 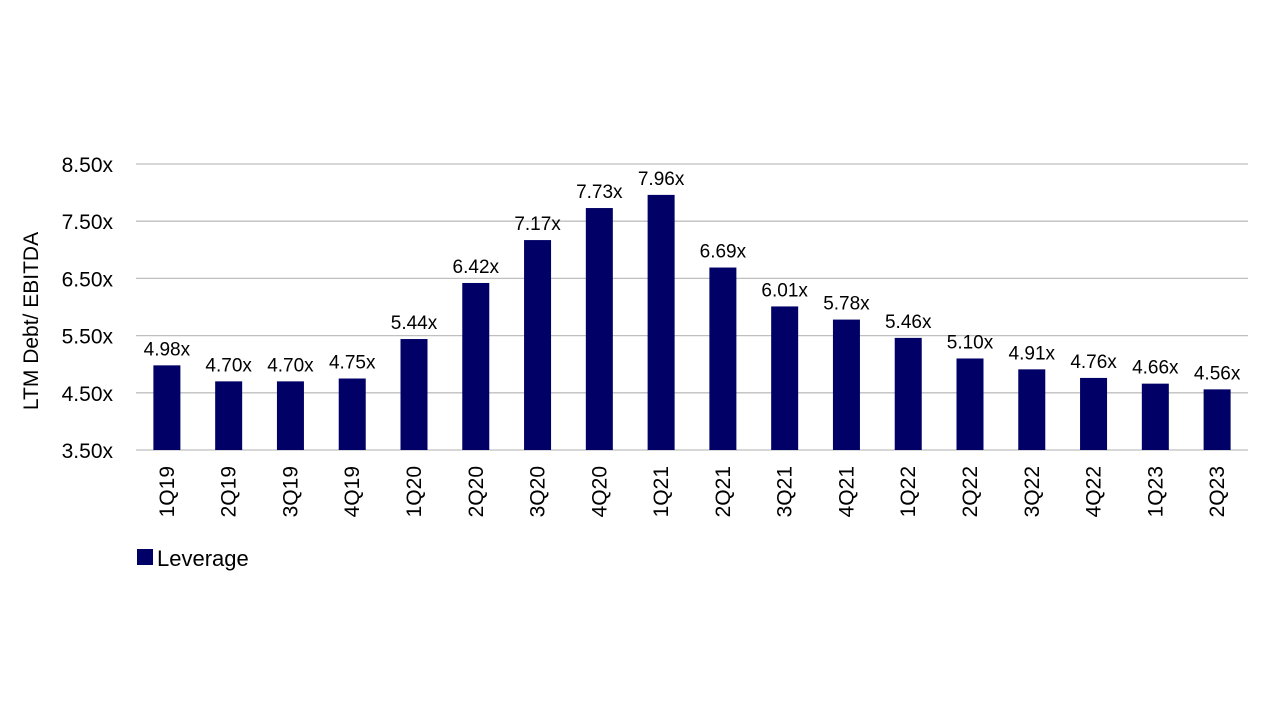 What do you see at coordinates (723, 491) in the screenshot?
I see `x-tick-label: 2Q21` at bounding box center [723, 491].